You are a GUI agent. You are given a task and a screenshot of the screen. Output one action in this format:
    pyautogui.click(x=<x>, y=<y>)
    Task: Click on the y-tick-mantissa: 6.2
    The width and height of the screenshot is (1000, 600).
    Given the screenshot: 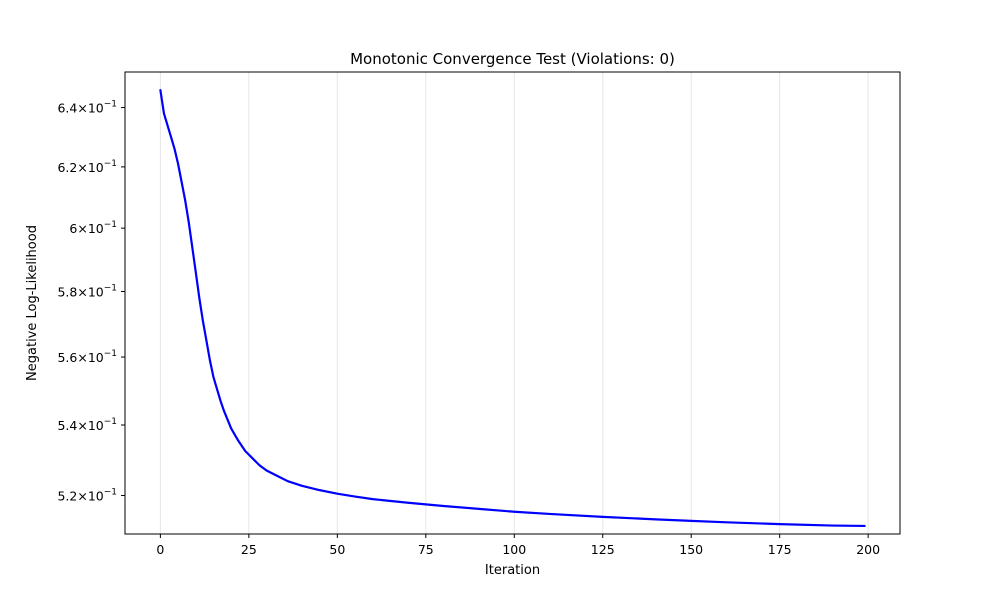 What is the action you would take?
    pyautogui.click(x=67, y=167)
    